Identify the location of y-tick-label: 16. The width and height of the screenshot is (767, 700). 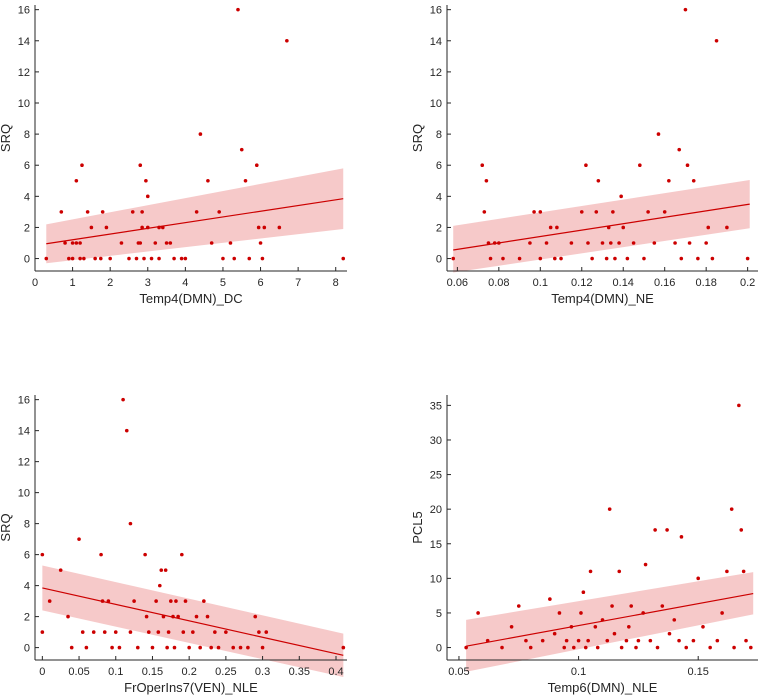
(24, 11).